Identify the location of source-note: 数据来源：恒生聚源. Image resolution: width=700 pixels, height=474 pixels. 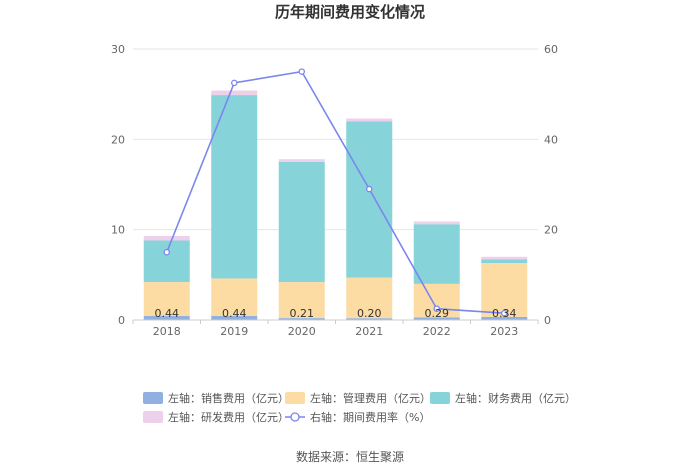
(350, 456).